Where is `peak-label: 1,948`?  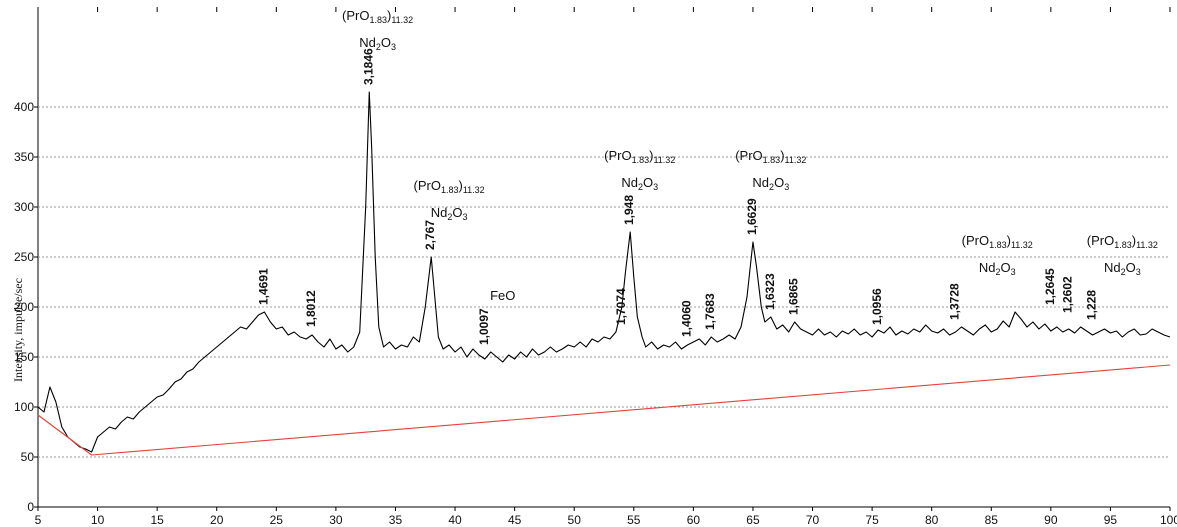
peak-label: 1,948 is located at coordinates (629, 210).